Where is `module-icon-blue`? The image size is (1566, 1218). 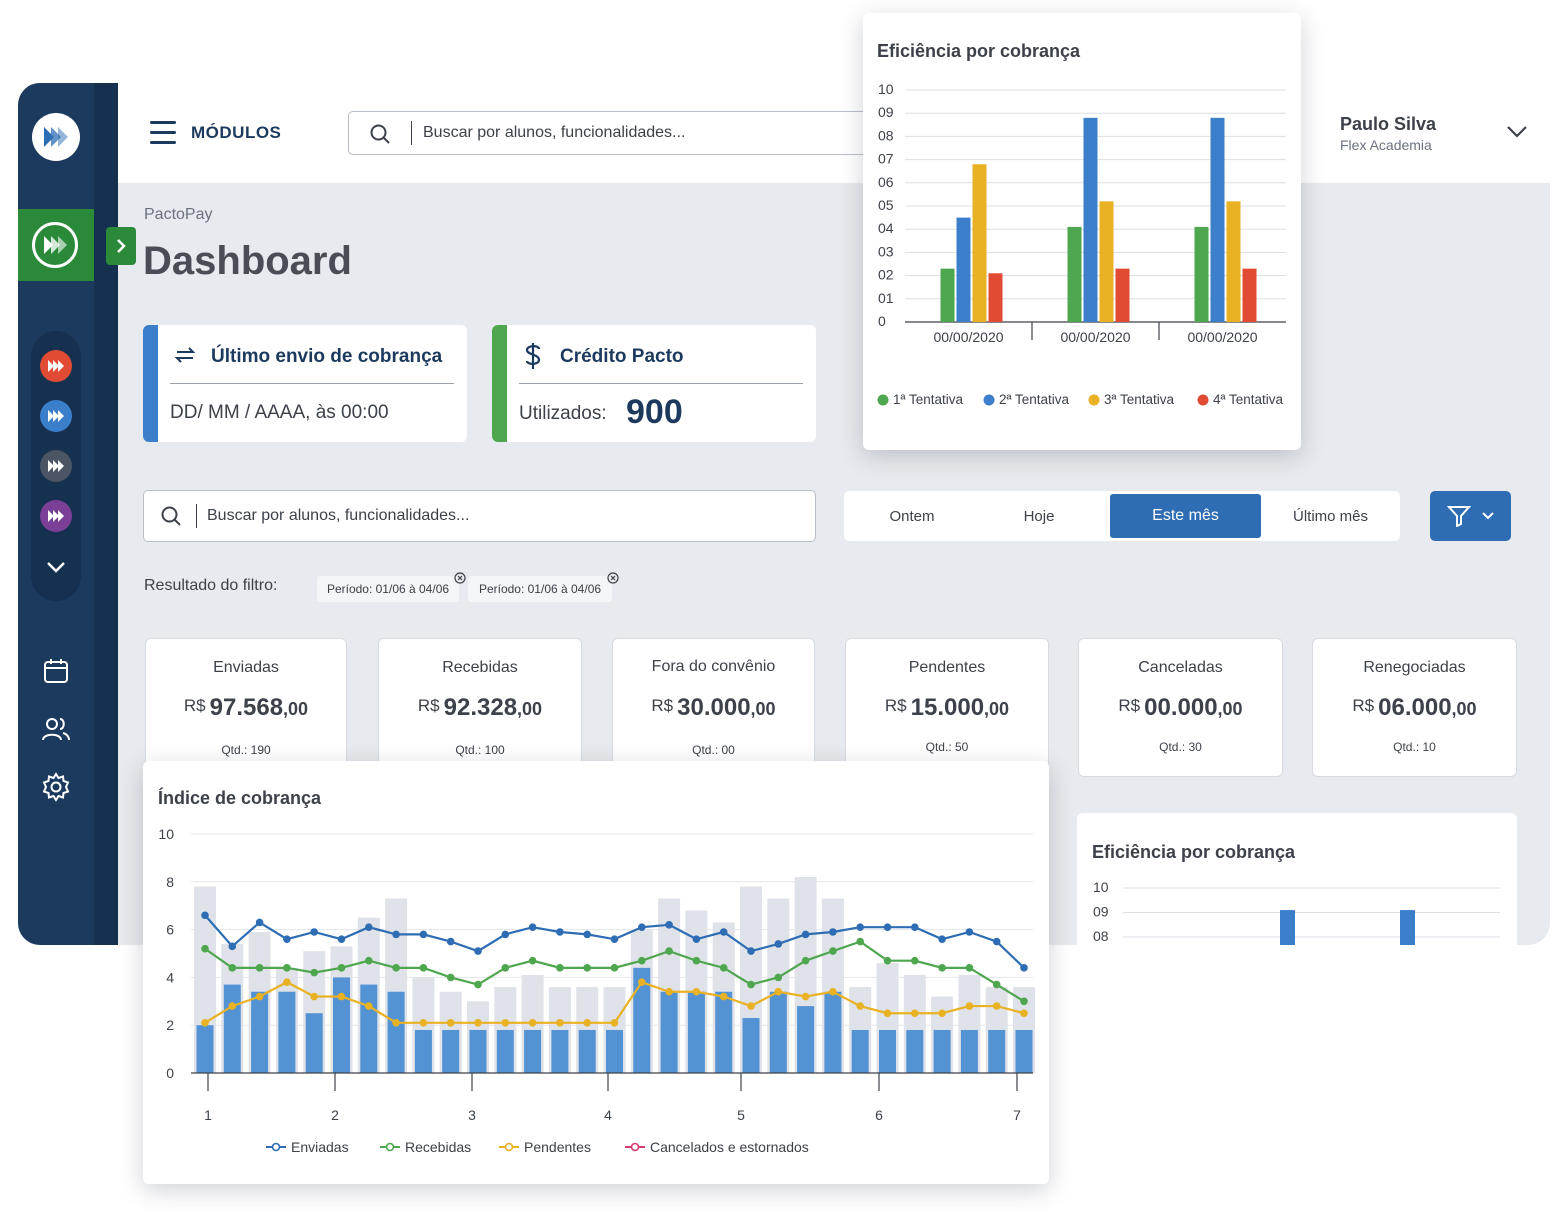 module-icon-blue is located at coordinates (56, 416).